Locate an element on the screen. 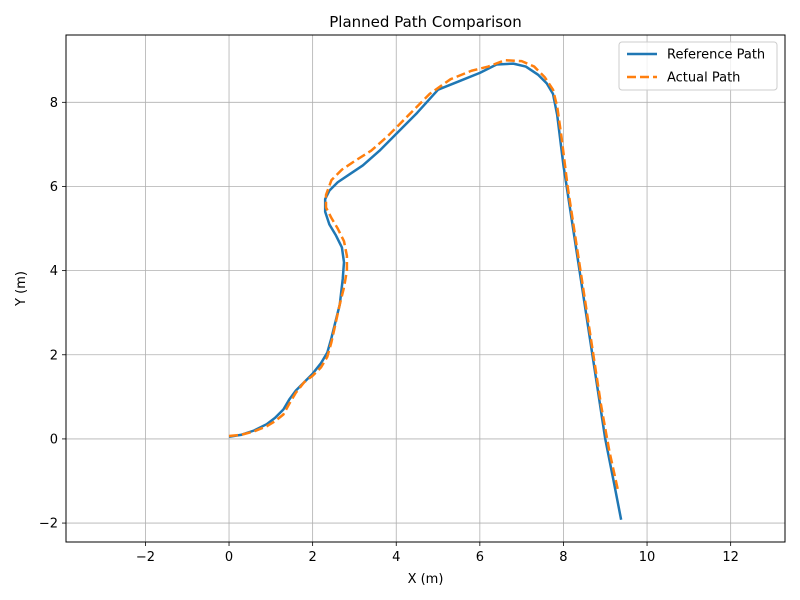  x-tick-label: −2 is located at coordinates (145, 557).